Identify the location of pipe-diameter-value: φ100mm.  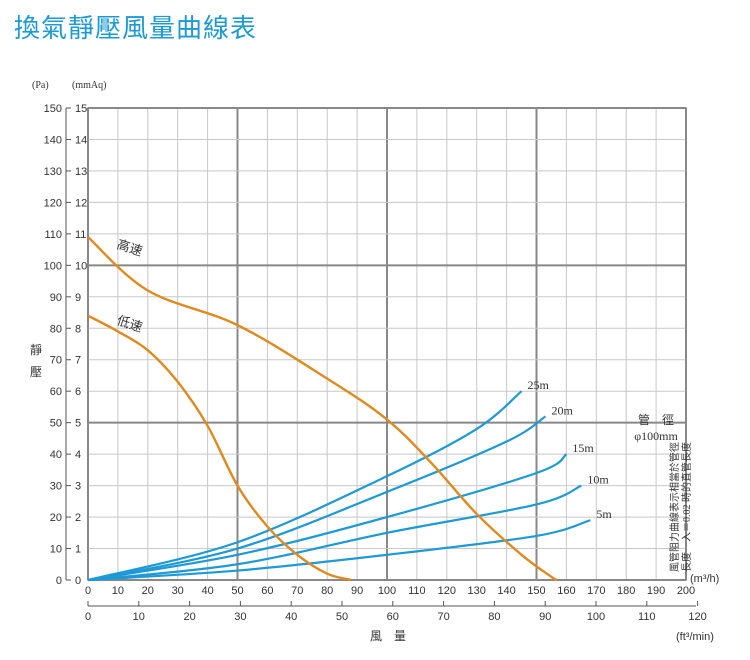
(656, 436).